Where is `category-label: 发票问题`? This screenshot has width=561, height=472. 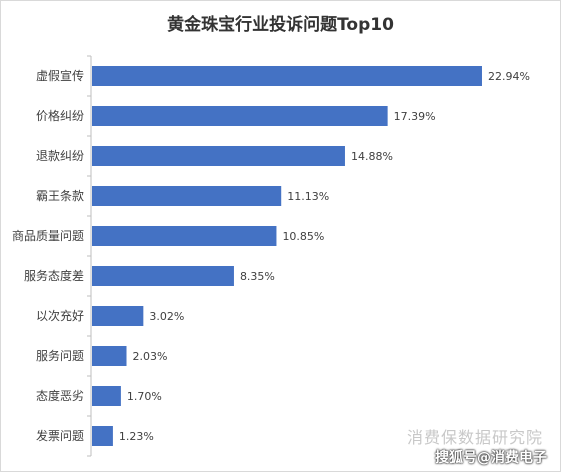 category-label: 发票问题 is located at coordinates (60, 435).